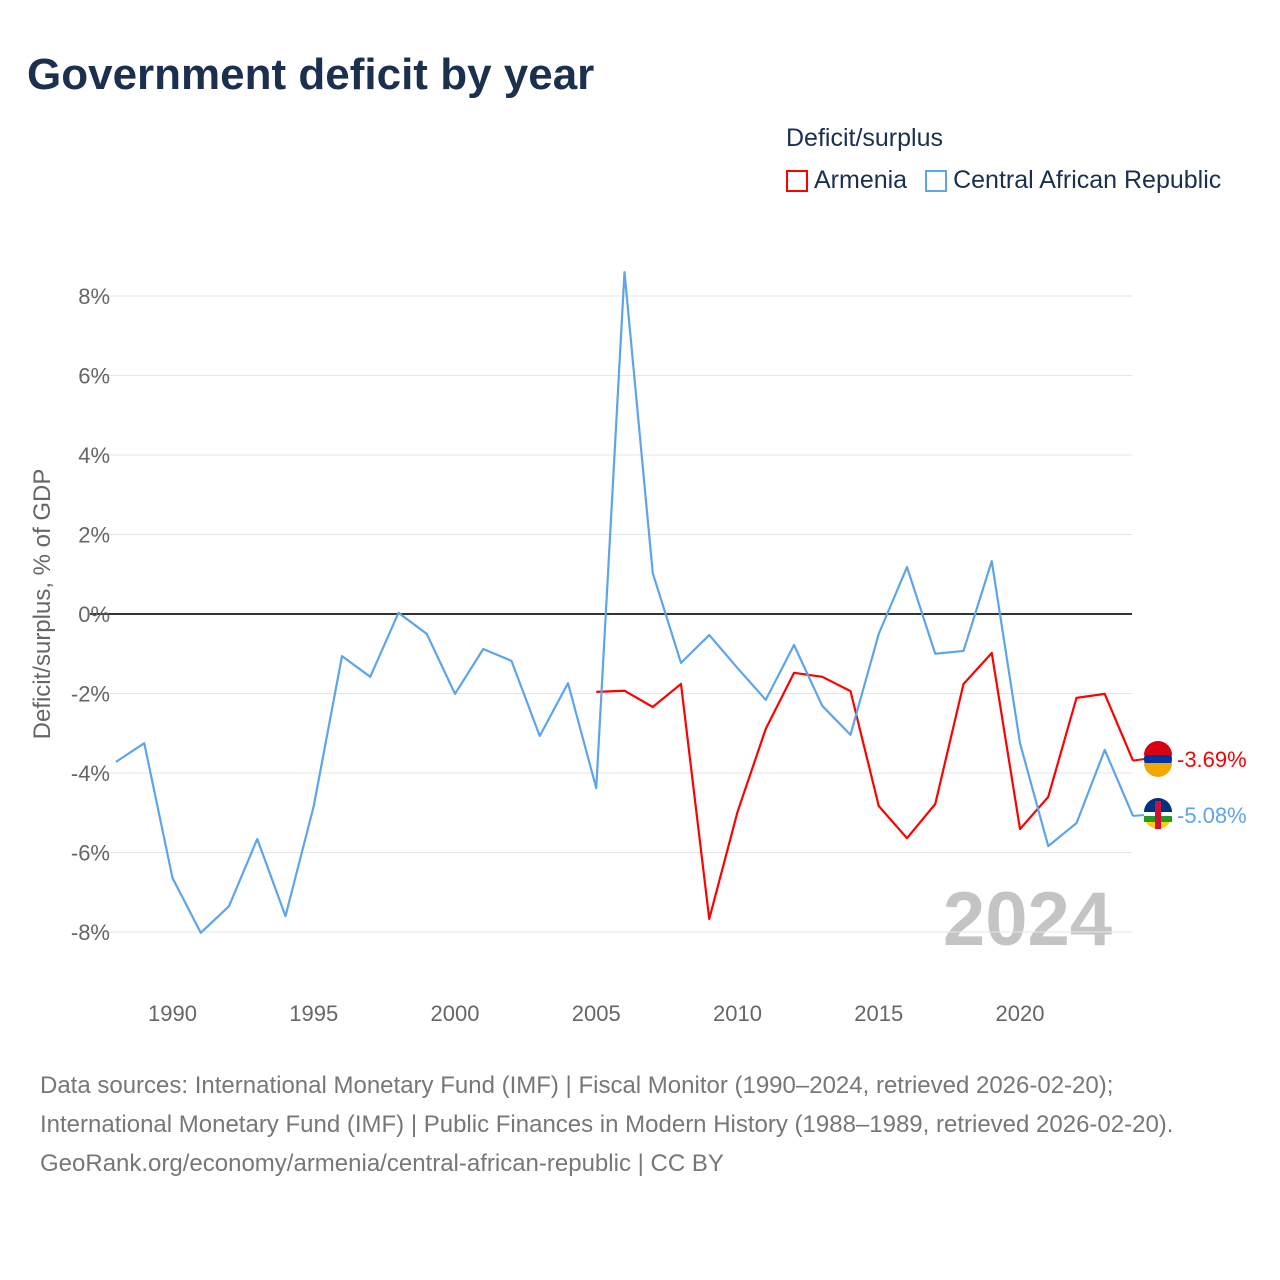  I want to click on y-tick-label: 2%, so click(94, 535).